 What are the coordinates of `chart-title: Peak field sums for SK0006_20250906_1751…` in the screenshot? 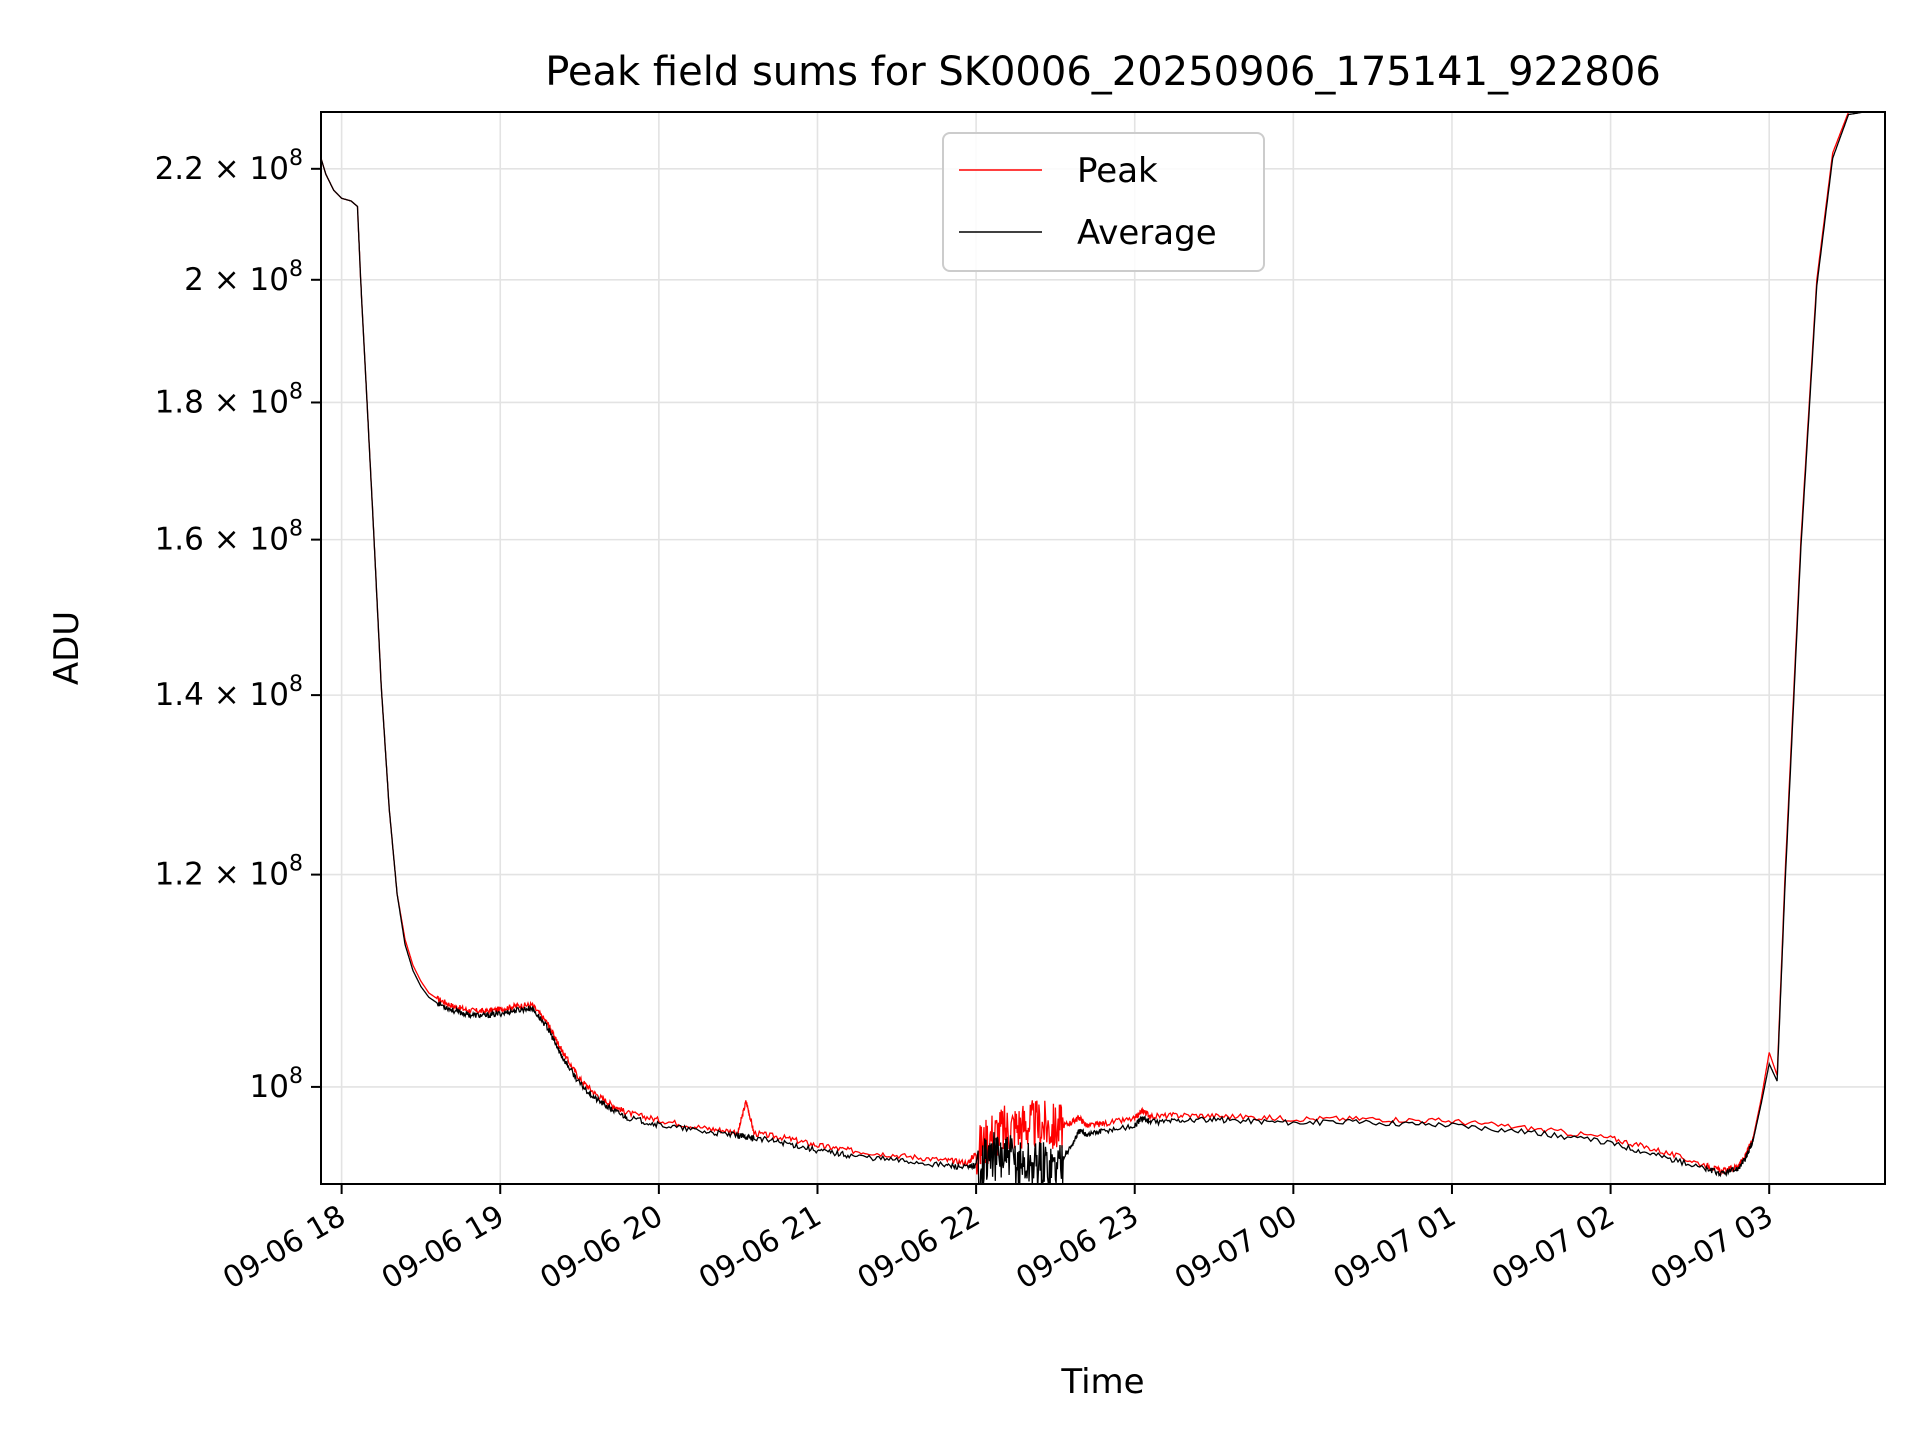 It's located at (1103, 72).